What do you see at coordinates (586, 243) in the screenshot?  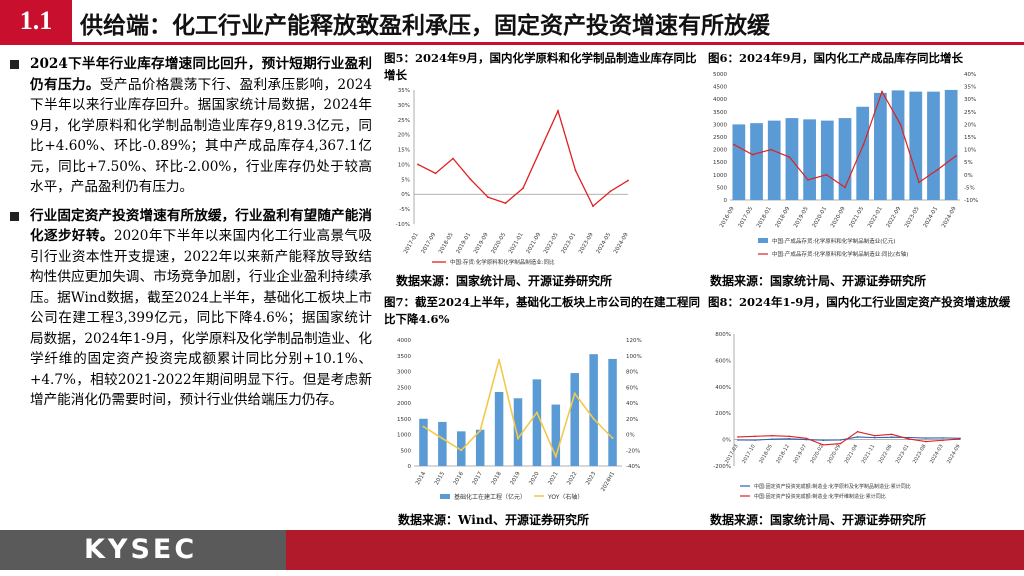 I see `x-tick-label: 2023-09` at bounding box center [586, 243].